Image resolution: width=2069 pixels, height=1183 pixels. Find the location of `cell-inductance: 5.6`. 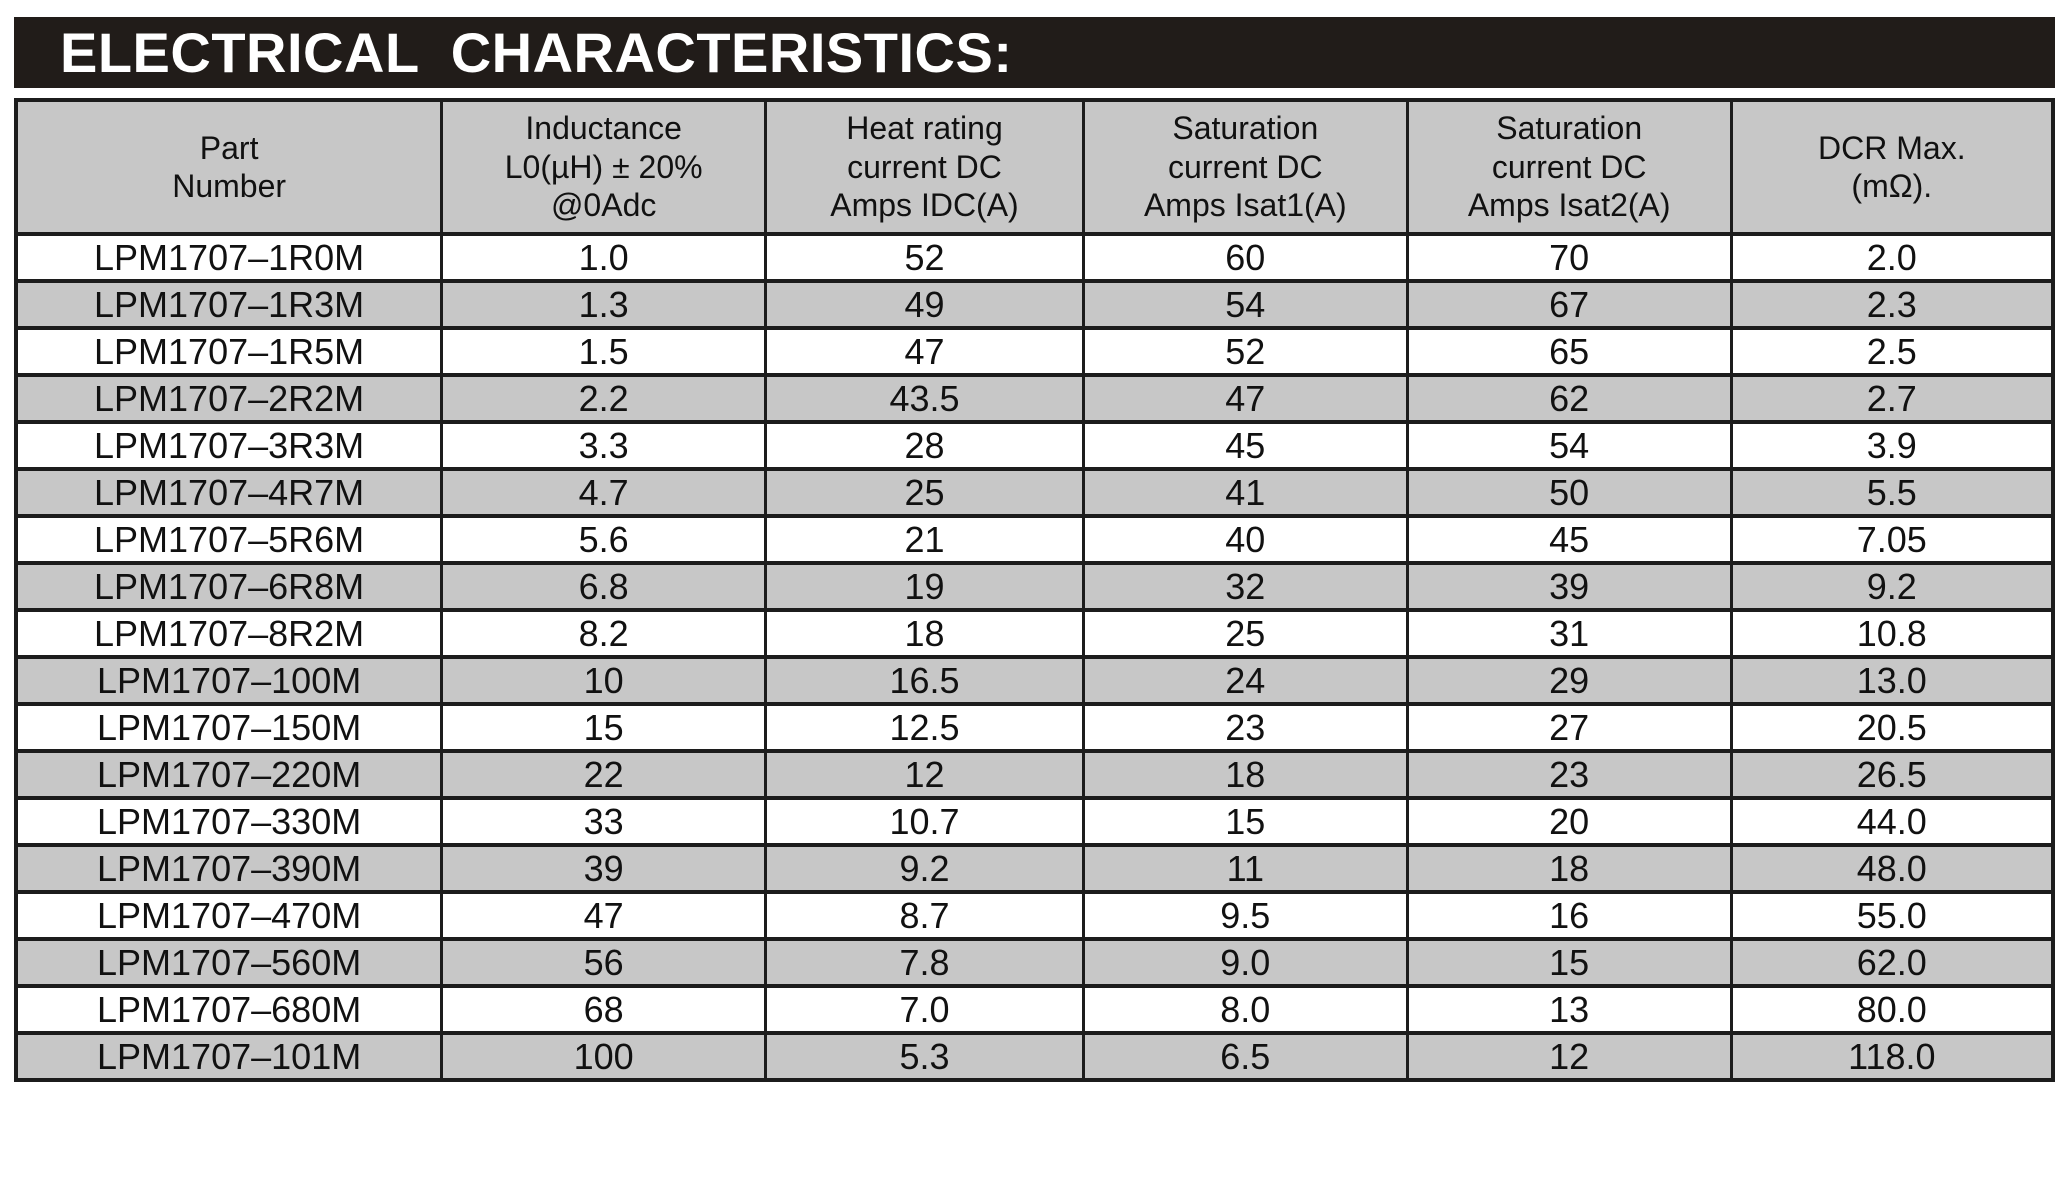

cell-inductance: 5.6 is located at coordinates (604, 539).